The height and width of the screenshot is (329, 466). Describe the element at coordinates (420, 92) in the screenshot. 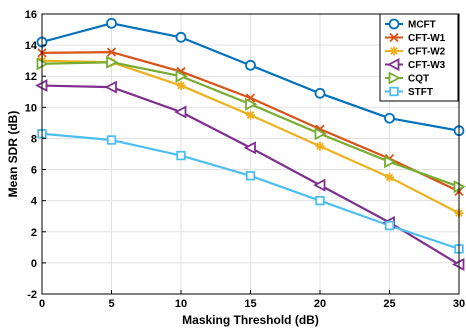

I see `legend-label: STFT` at that location.